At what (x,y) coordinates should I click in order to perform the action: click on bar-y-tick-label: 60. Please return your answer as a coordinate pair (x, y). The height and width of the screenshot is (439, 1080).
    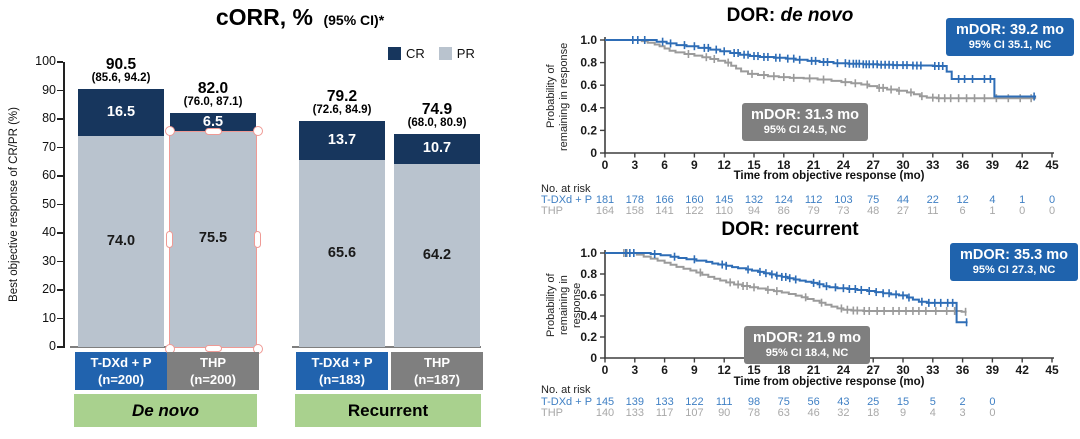
    Looking at the image, I should click on (49, 175).